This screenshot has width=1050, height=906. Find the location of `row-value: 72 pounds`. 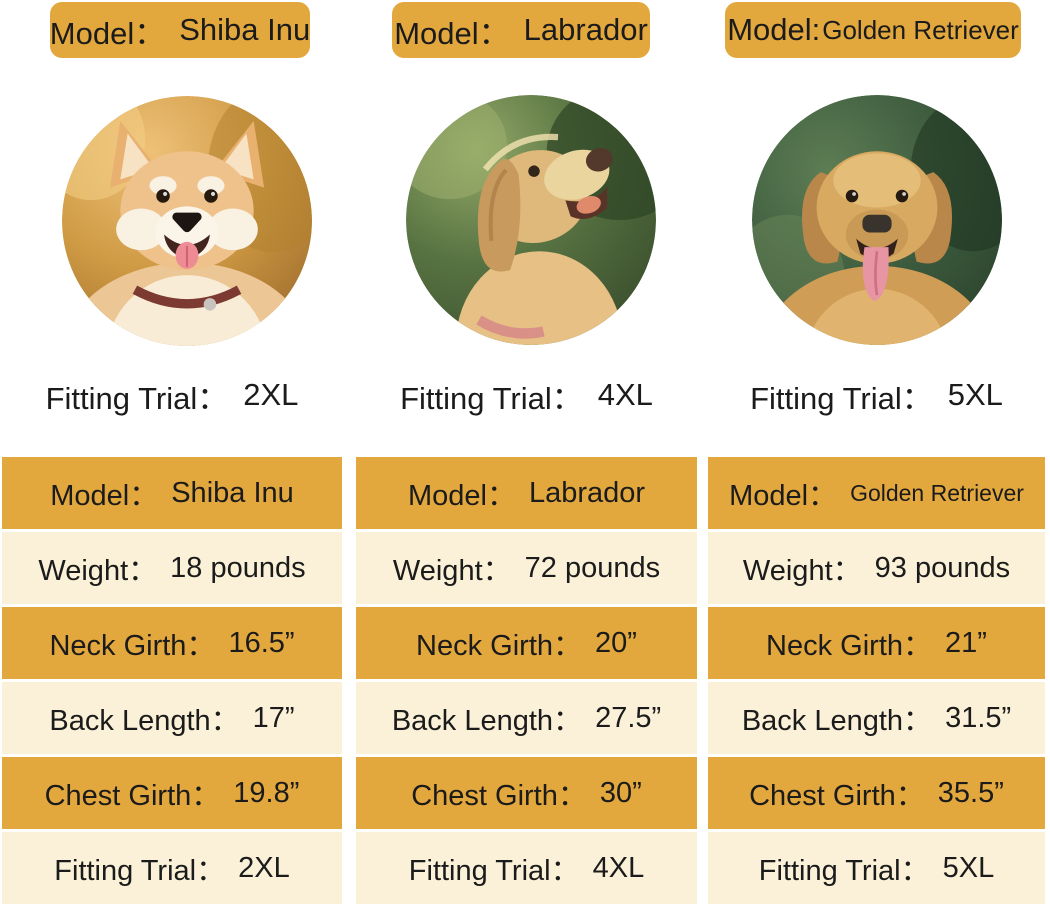

row-value: 72 pounds is located at coordinates (592, 567).